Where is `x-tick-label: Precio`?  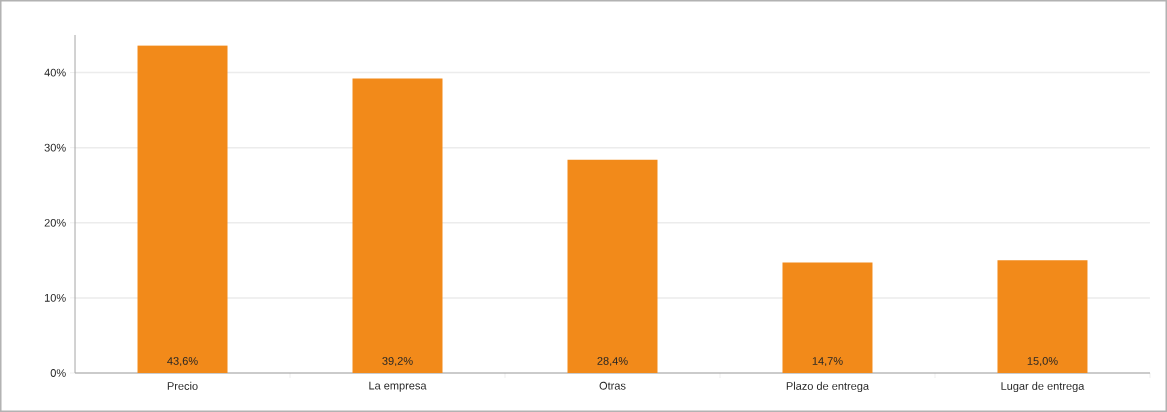 x-tick-label: Precio is located at coordinates (182, 385).